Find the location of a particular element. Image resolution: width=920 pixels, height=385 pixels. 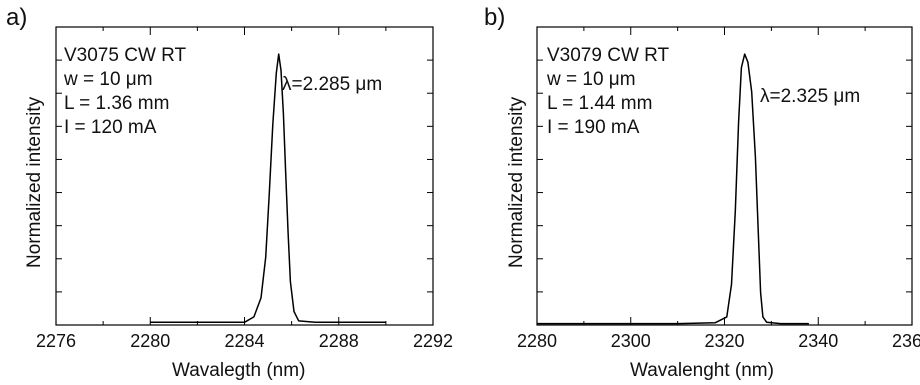

peak-wavelength-label: λ=2.285 μm is located at coordinates (332, 84).